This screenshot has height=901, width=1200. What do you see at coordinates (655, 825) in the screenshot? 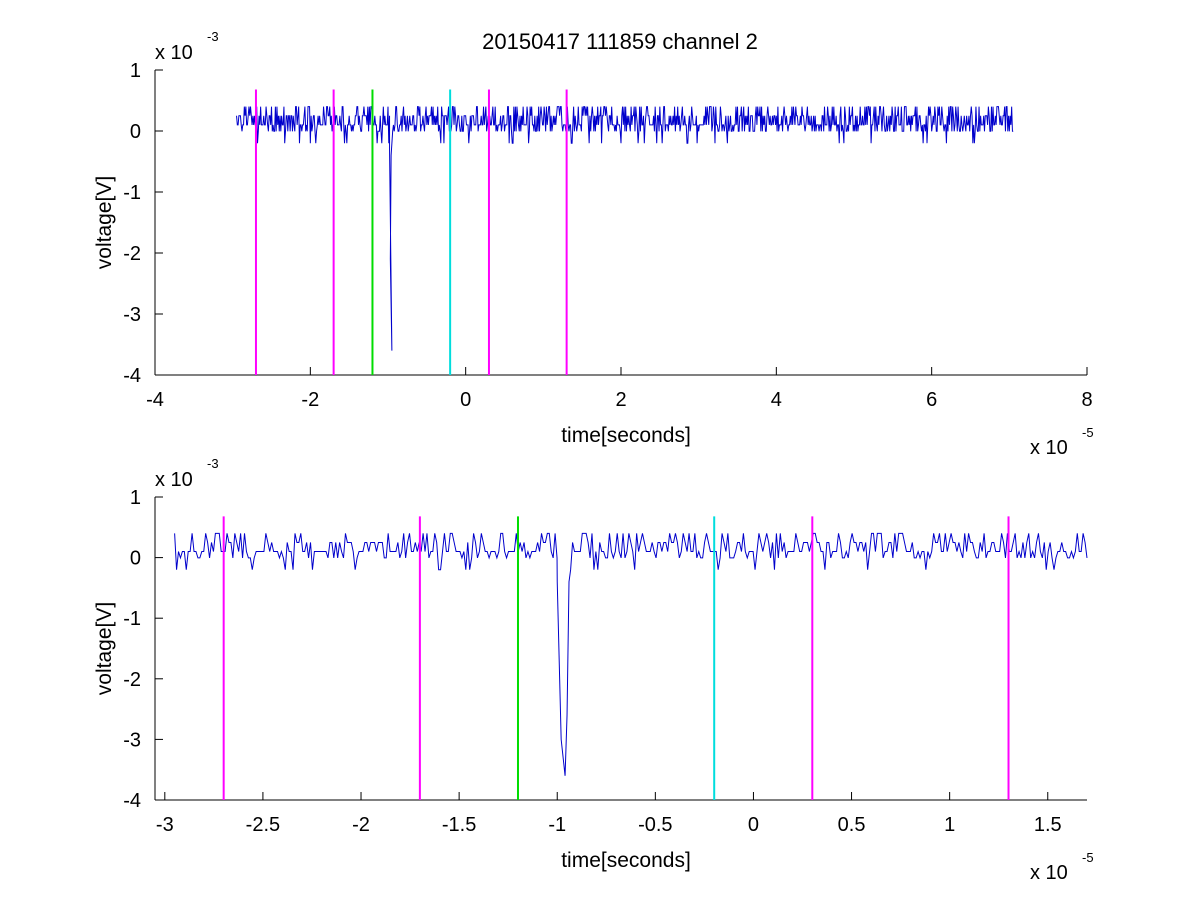
I see `x-tick-label: -0.5` at bounding box center [655, 825].